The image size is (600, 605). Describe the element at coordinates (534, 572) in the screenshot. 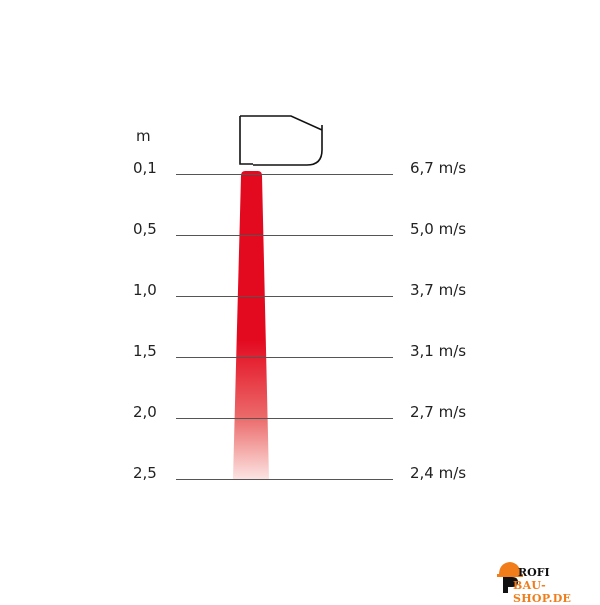

I see `logo-text-profi: ROFI` at that location.